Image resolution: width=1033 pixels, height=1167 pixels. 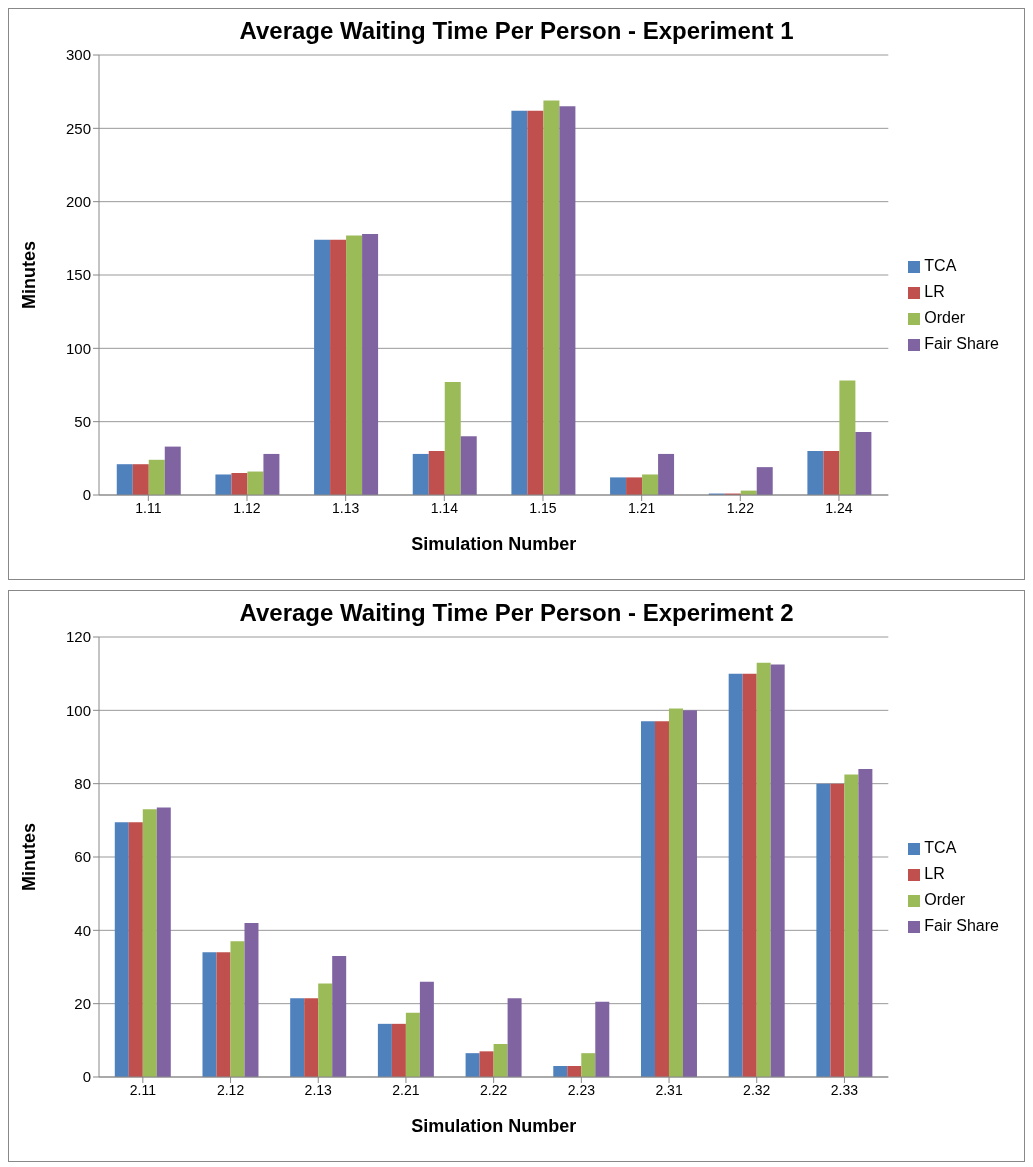 What do you see at coordinates (82, 421) in the screenshot?
I see `y-tick-label: 50` at bounding box center [82, 421].